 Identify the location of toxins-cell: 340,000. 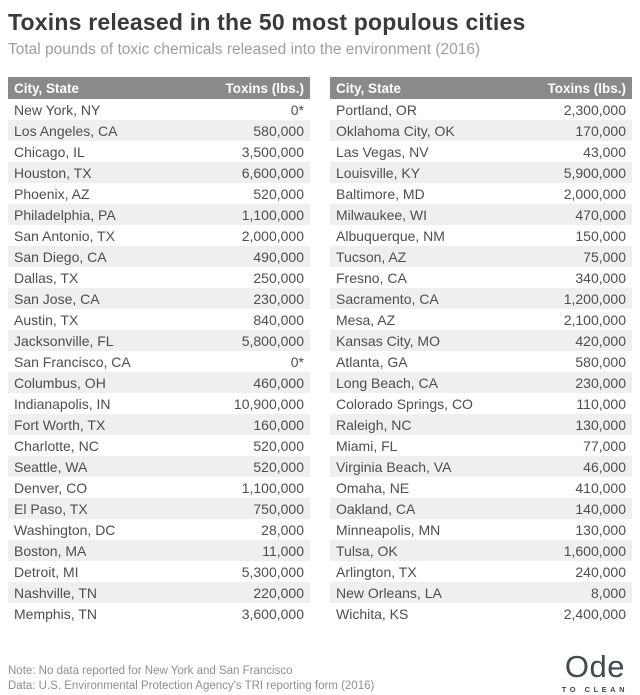
(600, 277).